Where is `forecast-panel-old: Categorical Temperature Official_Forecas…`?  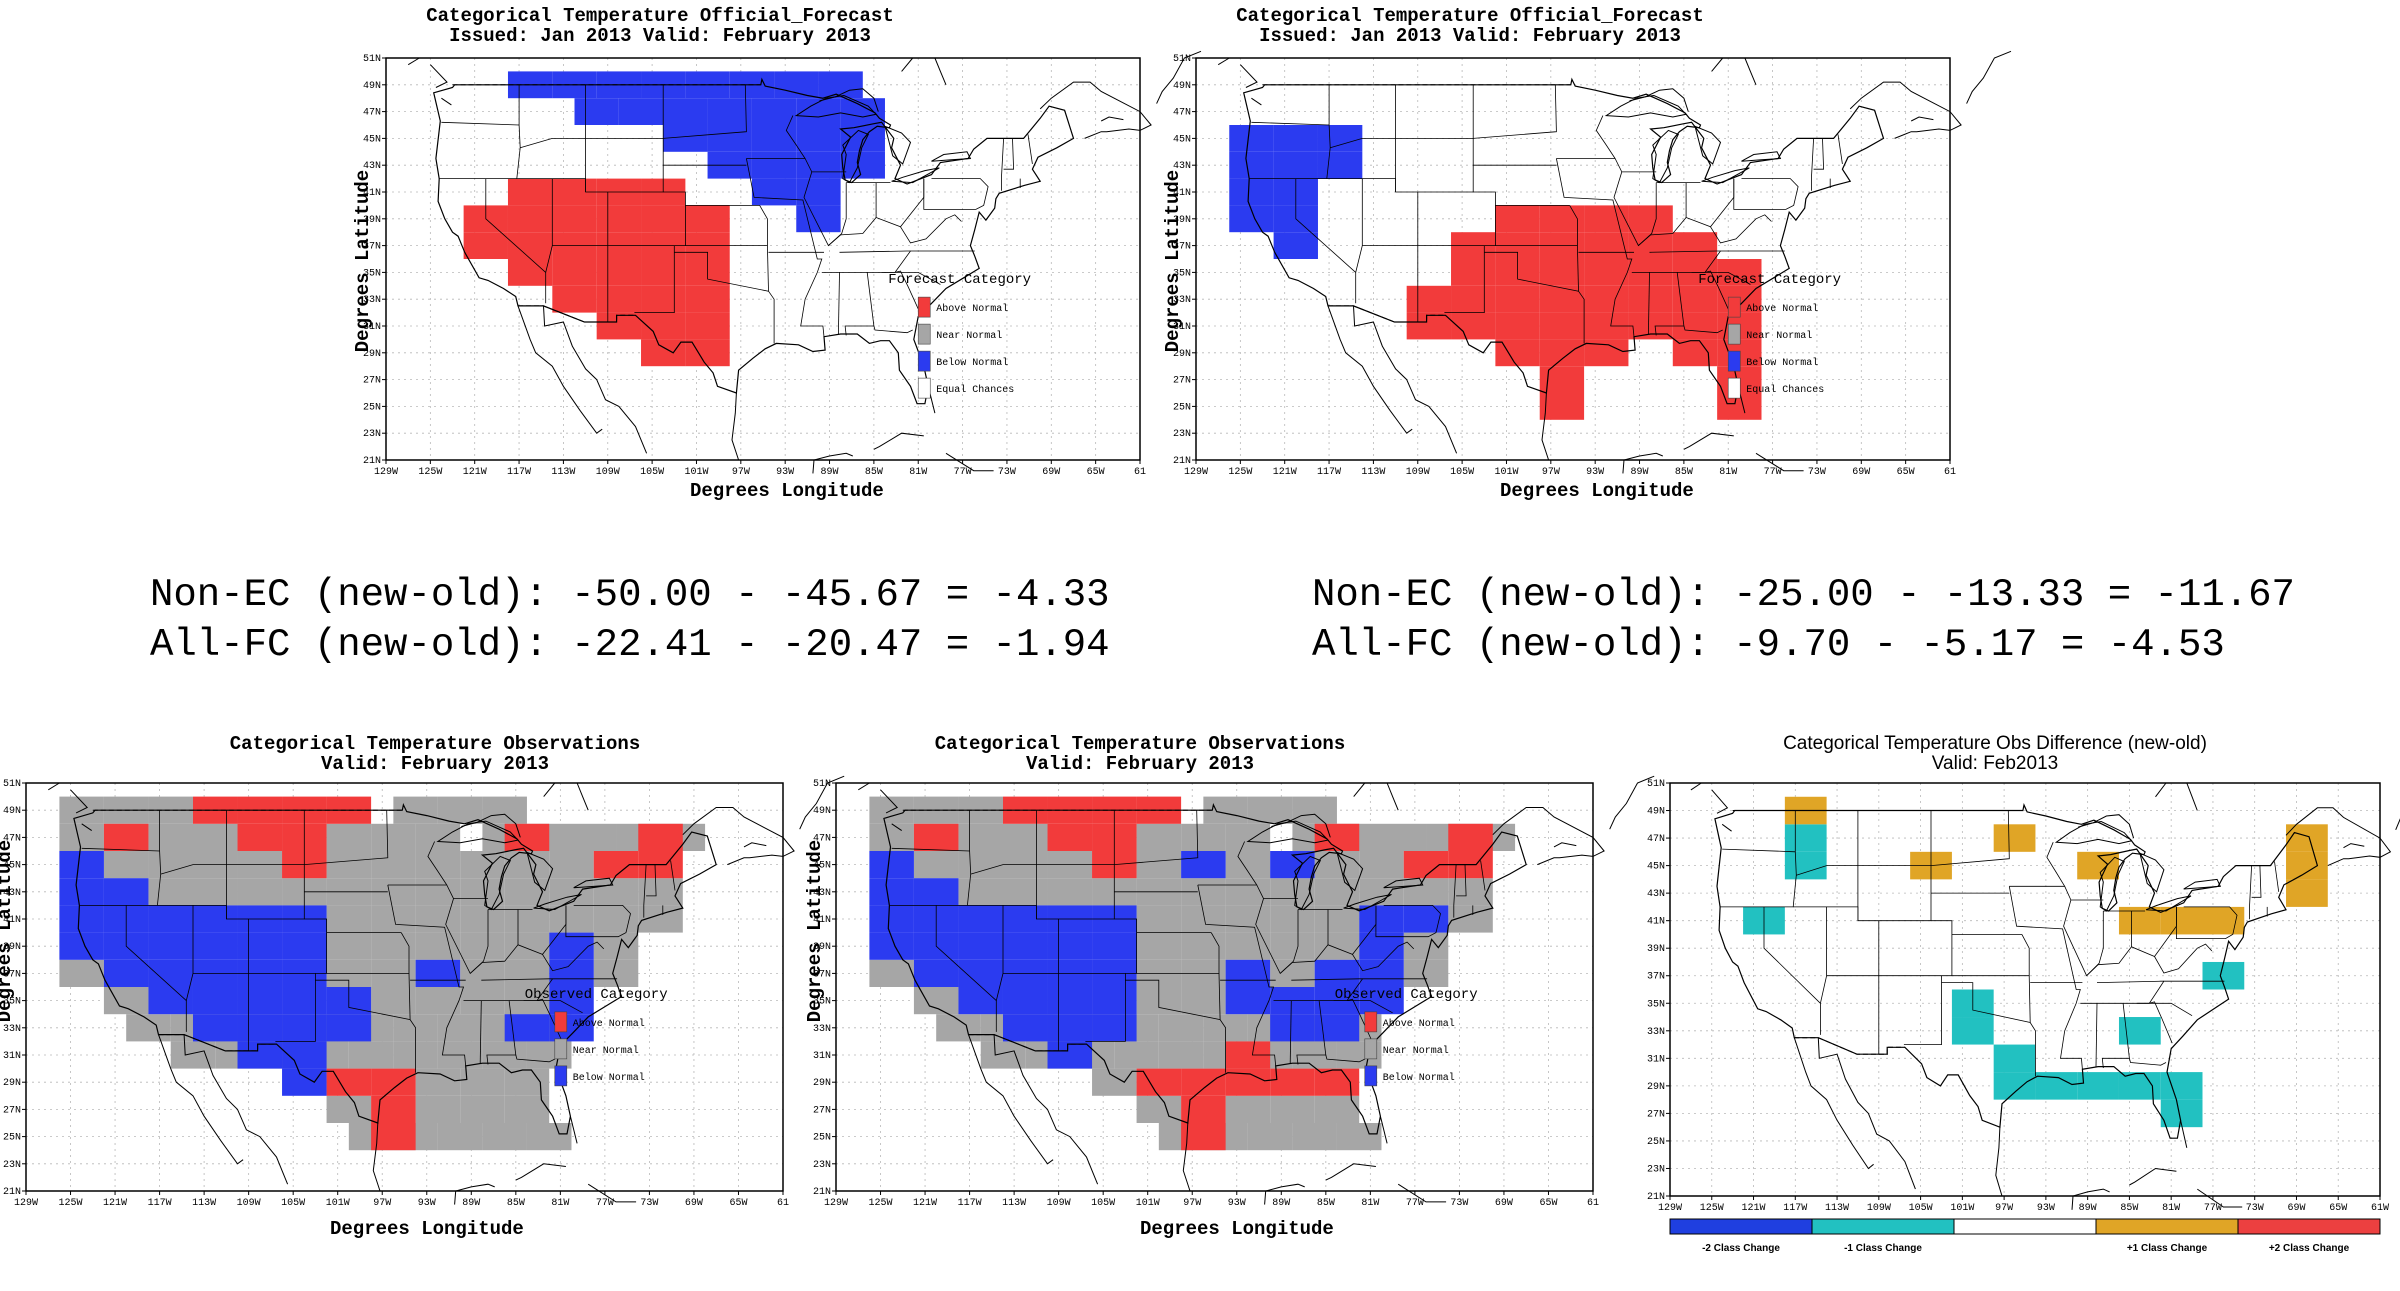
forecast-panel-old: Categorical Temperature Official_Forecas… is located at coordinates (777, 255).